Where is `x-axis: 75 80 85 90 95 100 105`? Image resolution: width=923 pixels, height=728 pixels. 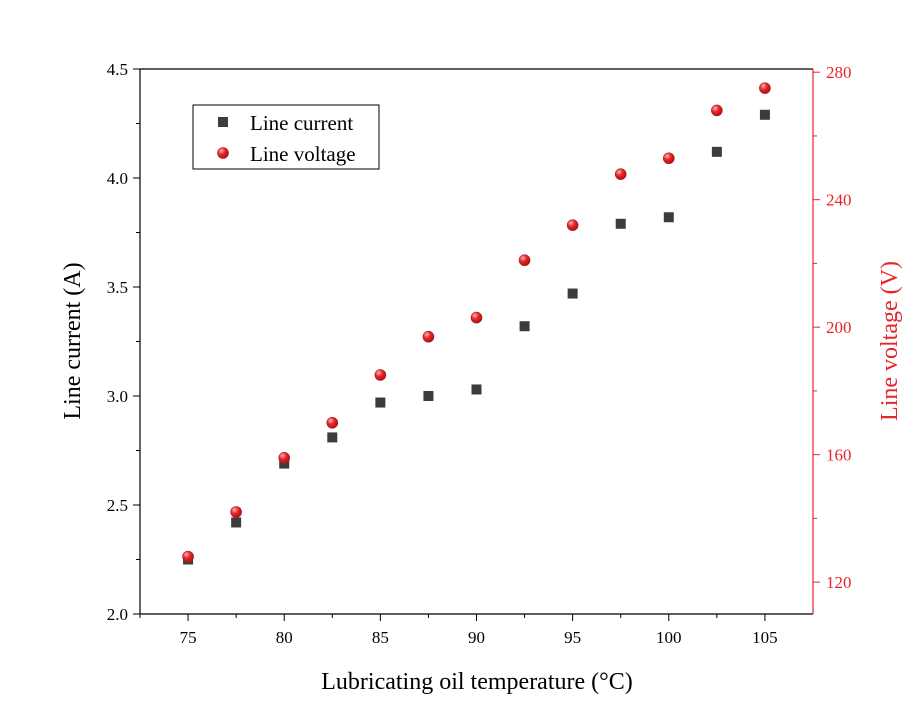
x-axis: 75 80 85 90 95 100 105 is located at coordinates (458, 630).